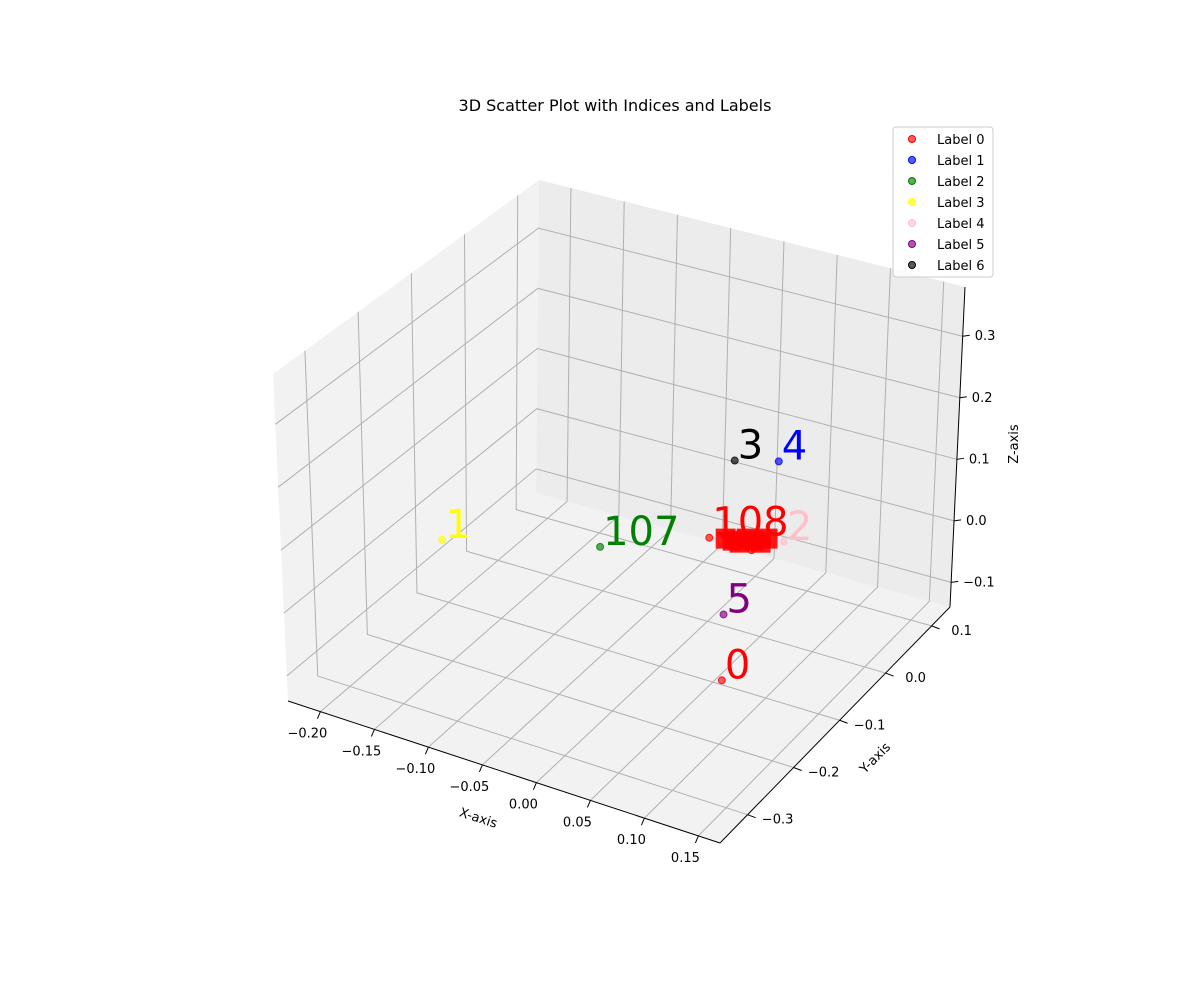 This screenshot has width=1200, height=1004. Describe the element at coordinates (615, 105) in the screenshot. I see `chart-title: 3D Scatter Plot with Indices and Labels` at that location.